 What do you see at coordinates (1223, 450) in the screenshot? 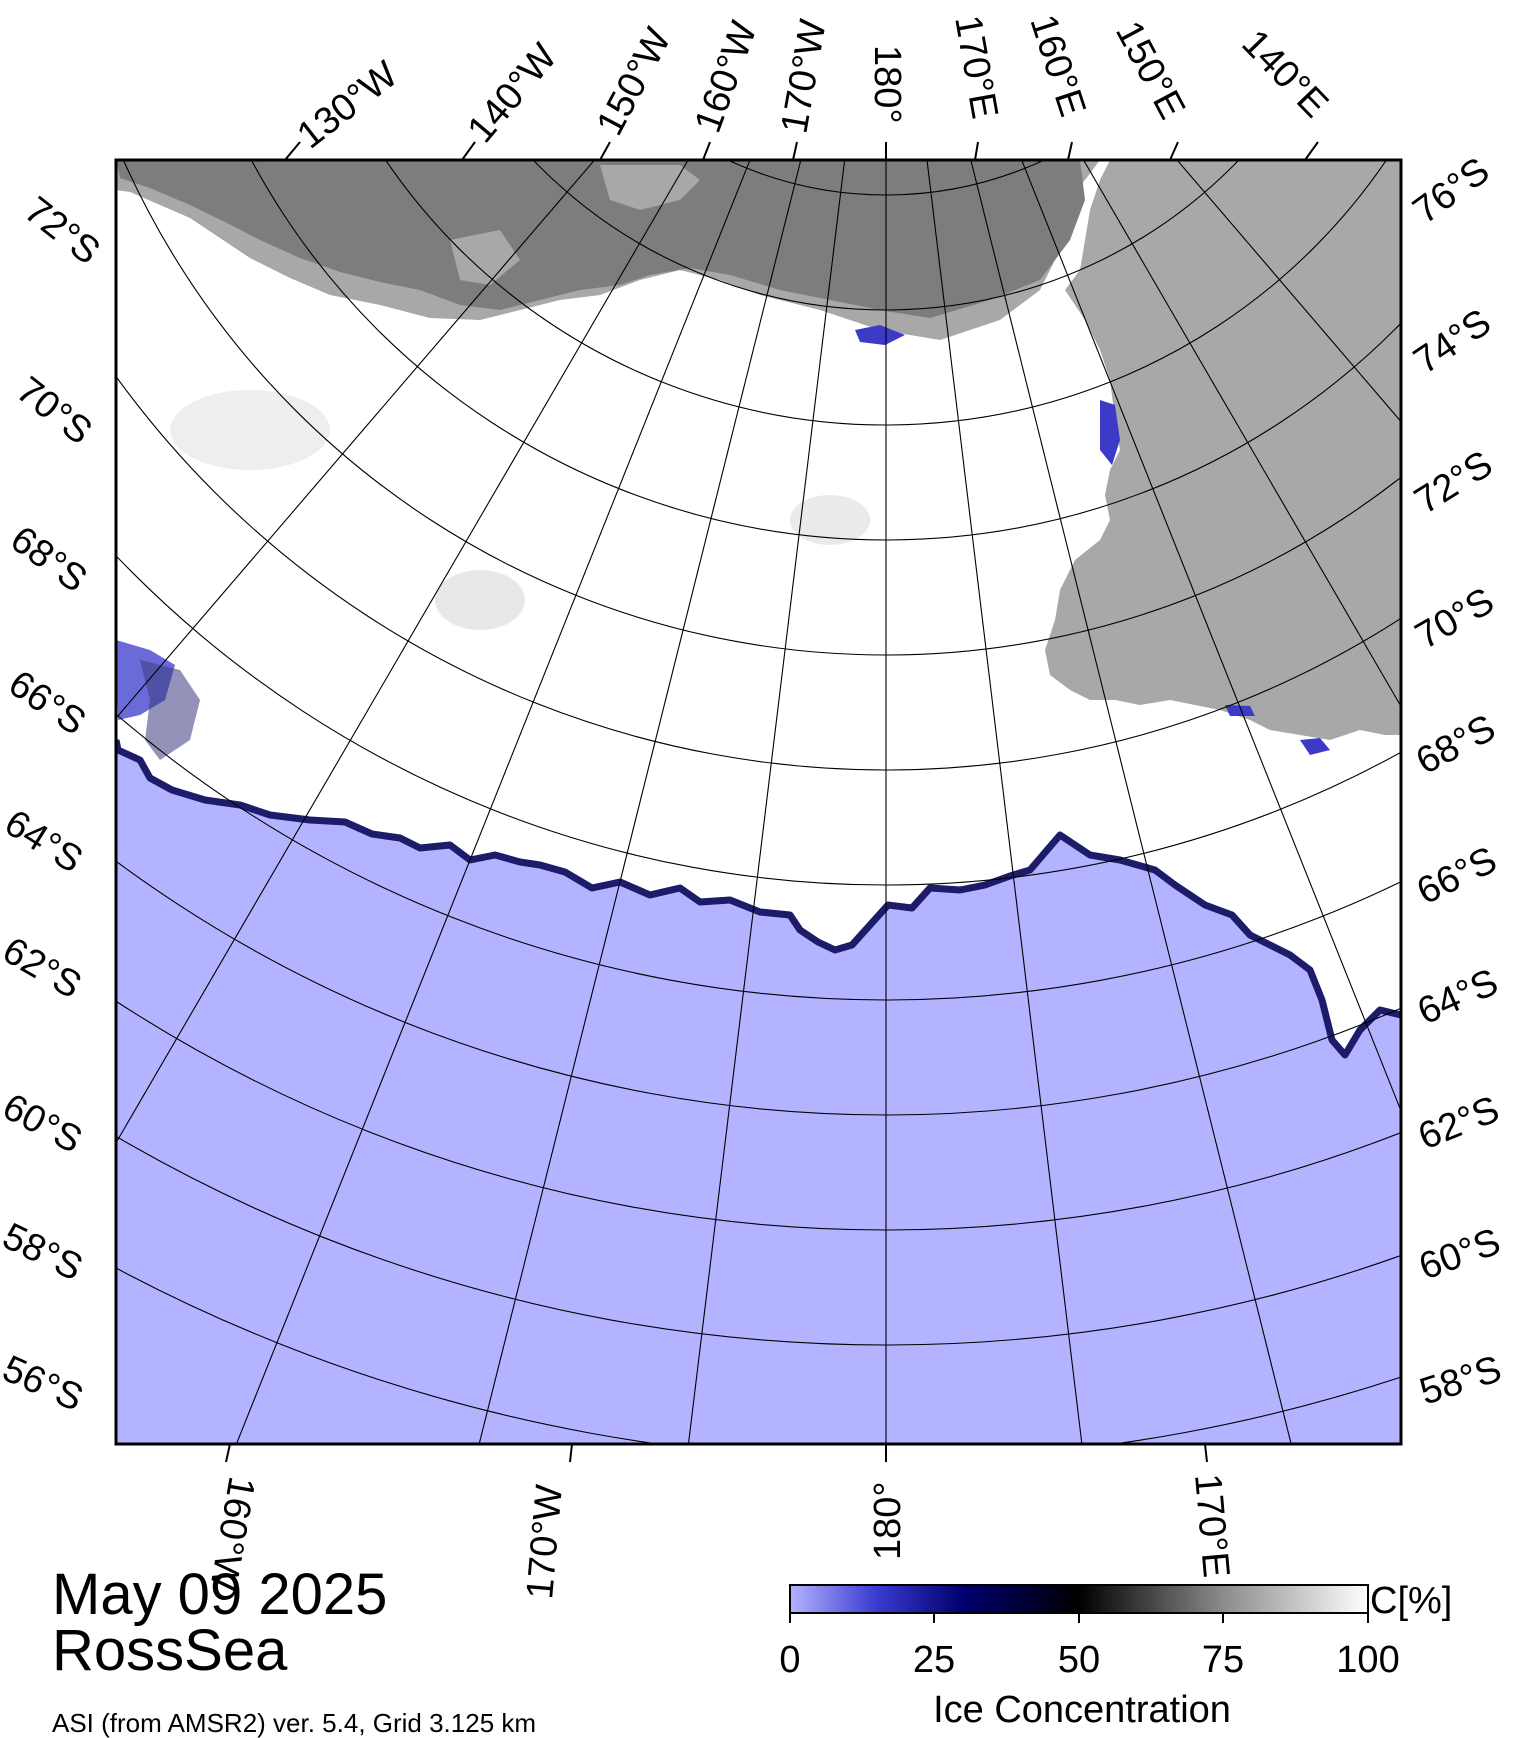
I see `land-antarctica-east` at bounding box center [1223, 450].